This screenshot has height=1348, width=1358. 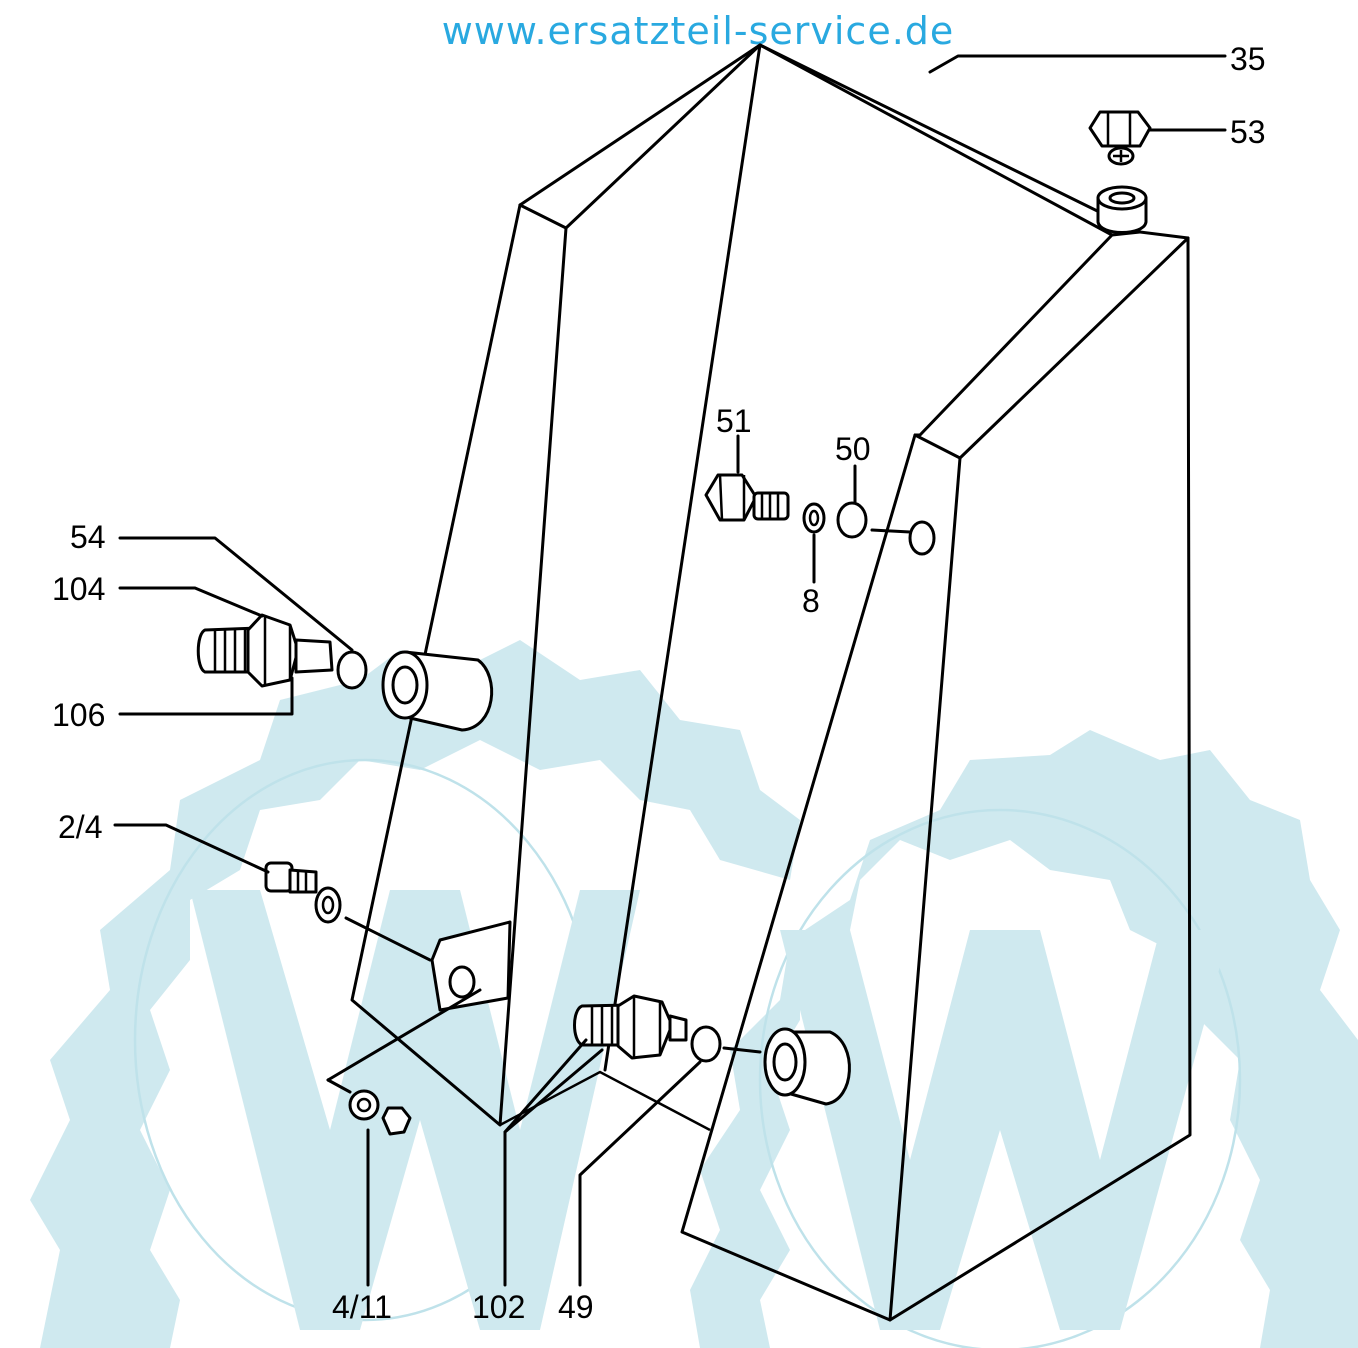 I want to click on mounting-bracket, so click(x=471, y=966).